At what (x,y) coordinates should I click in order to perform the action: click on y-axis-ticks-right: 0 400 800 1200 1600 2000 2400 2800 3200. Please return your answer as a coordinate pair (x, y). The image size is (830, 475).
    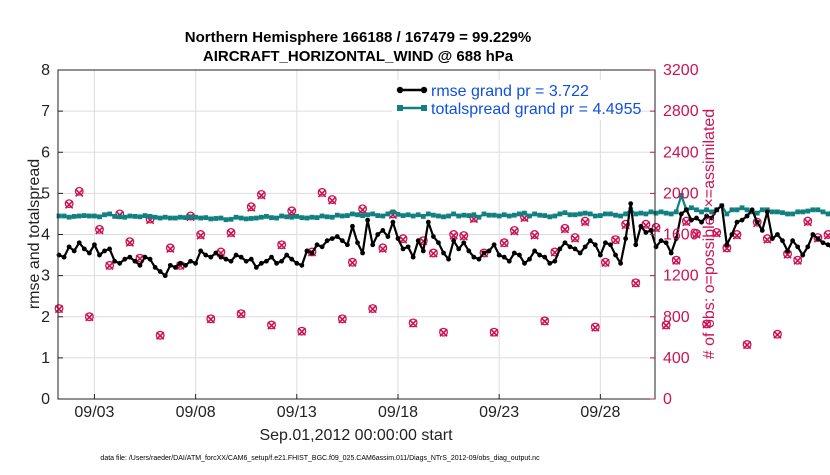
    Looking at the image, I should click on (674, 235).